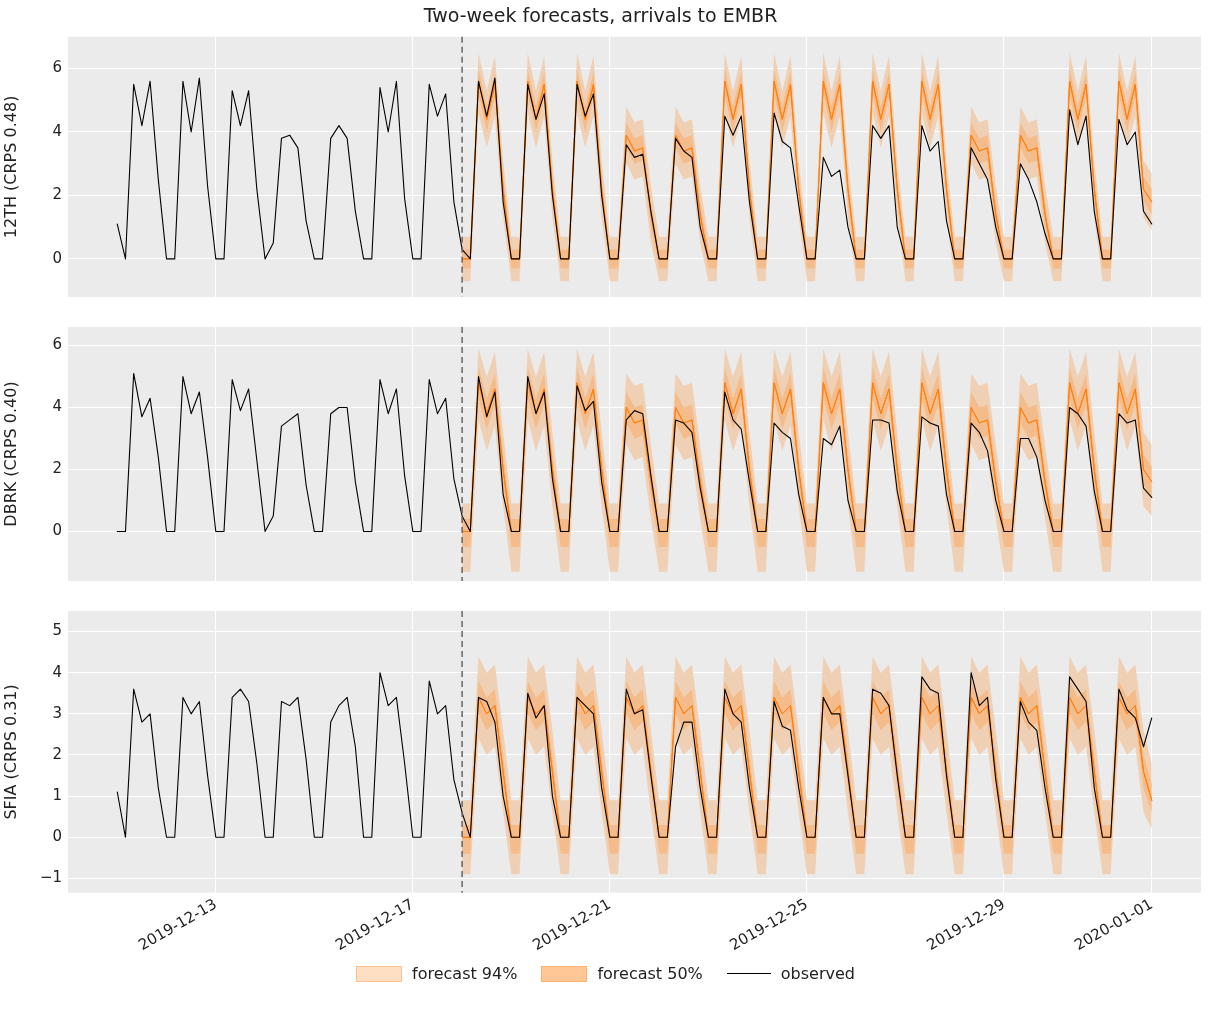 The width and height of the screenshot is (1211, 1010). Describe the element at coordinates (50, 877) in the screenshot. I see `y-tick-label: −1` at that location.